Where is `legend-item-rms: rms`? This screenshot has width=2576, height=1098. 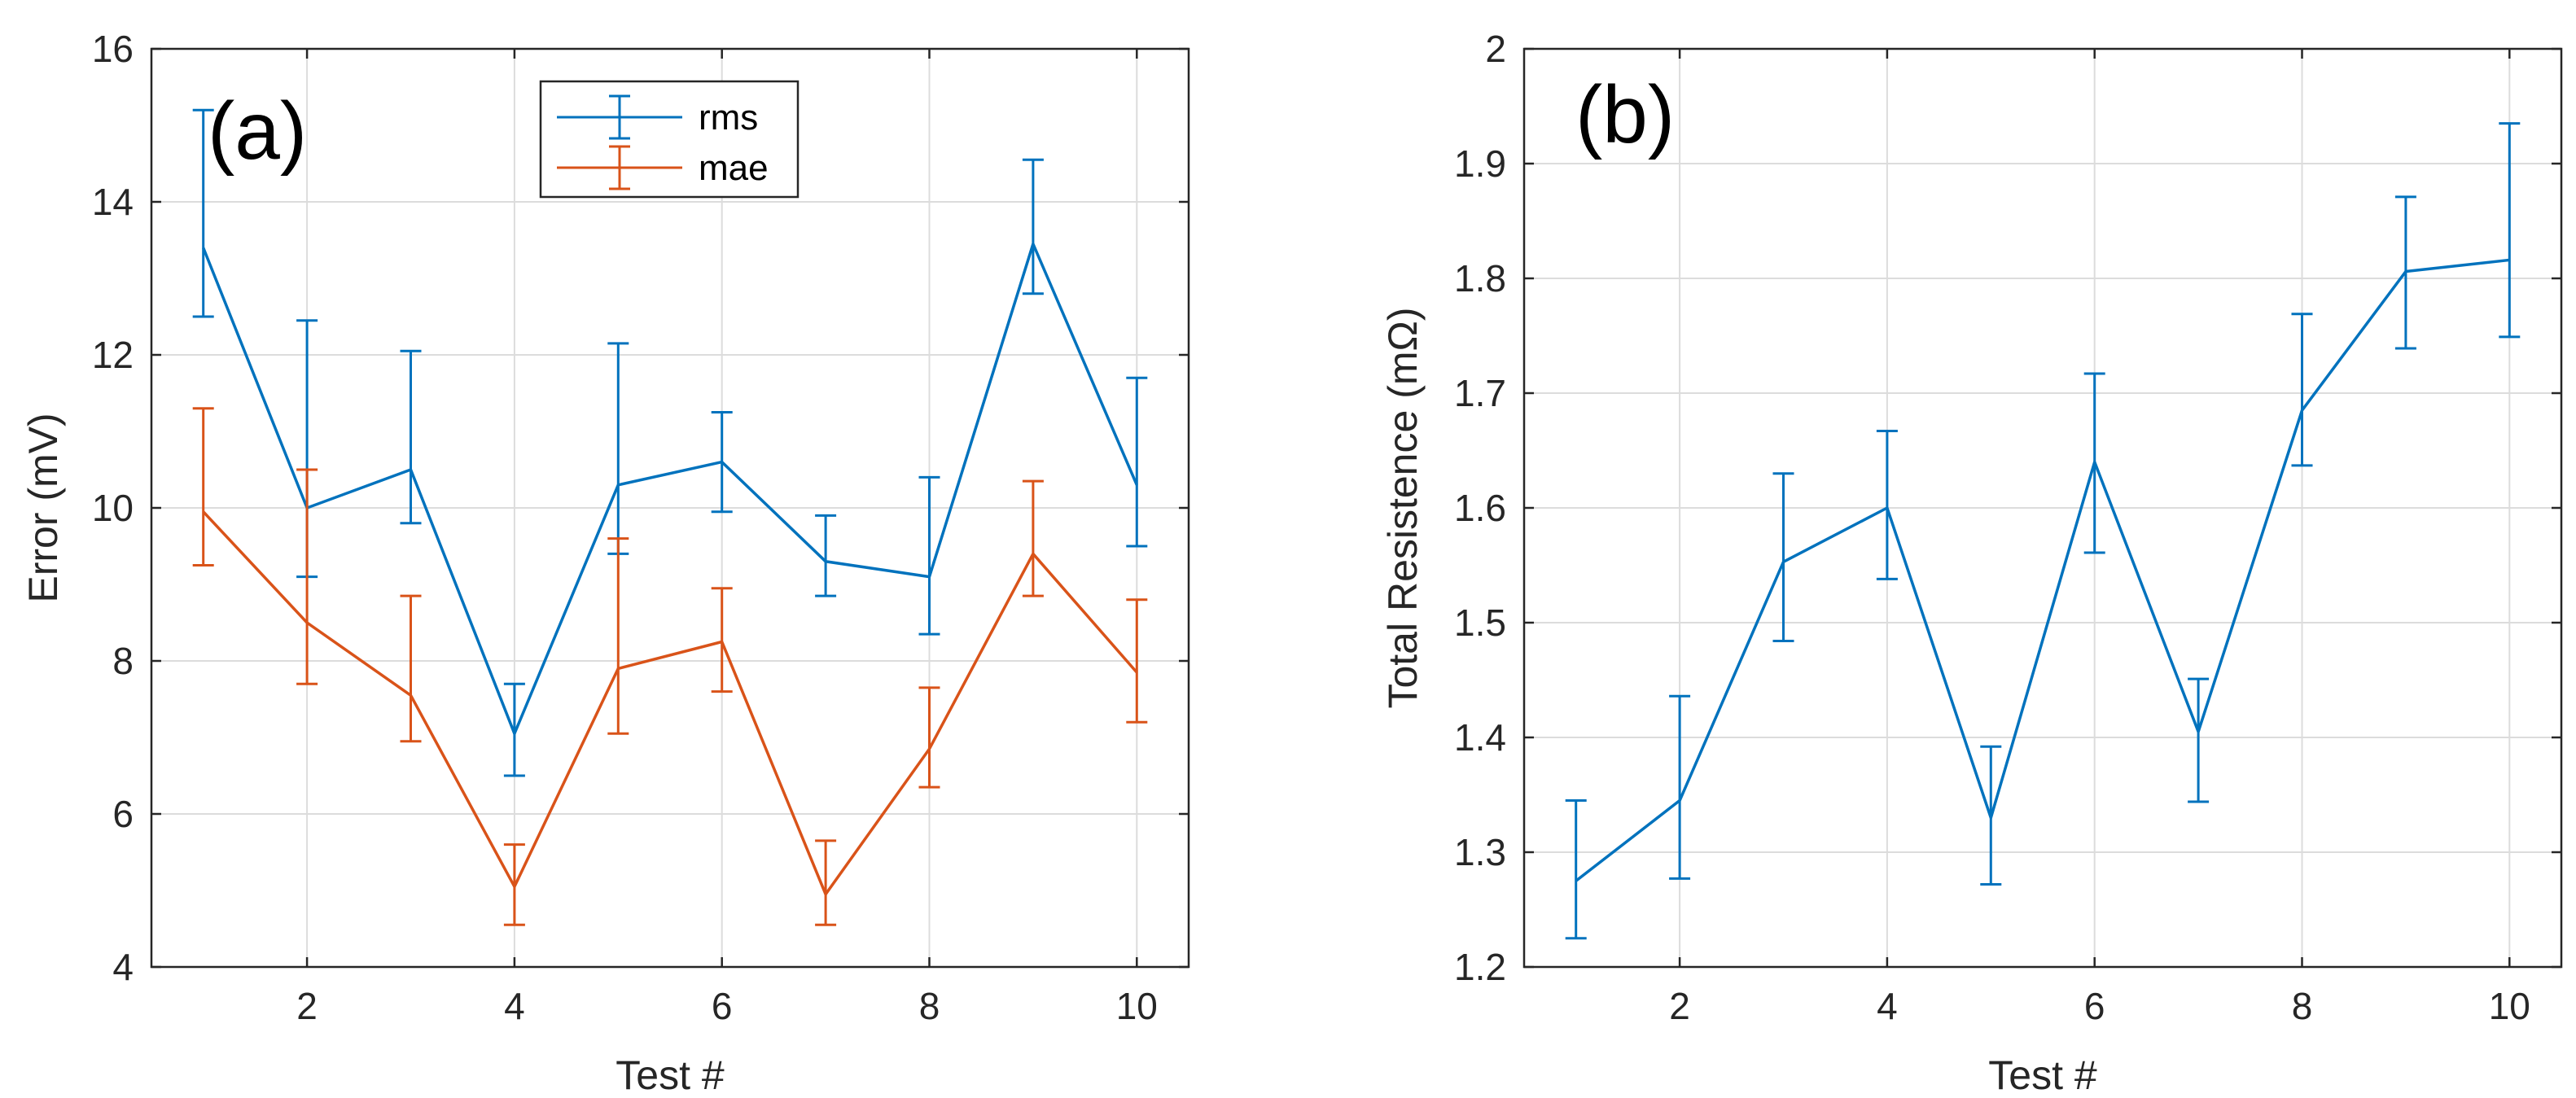 legend-item-rms: rms is located at coordinates (657, 117).